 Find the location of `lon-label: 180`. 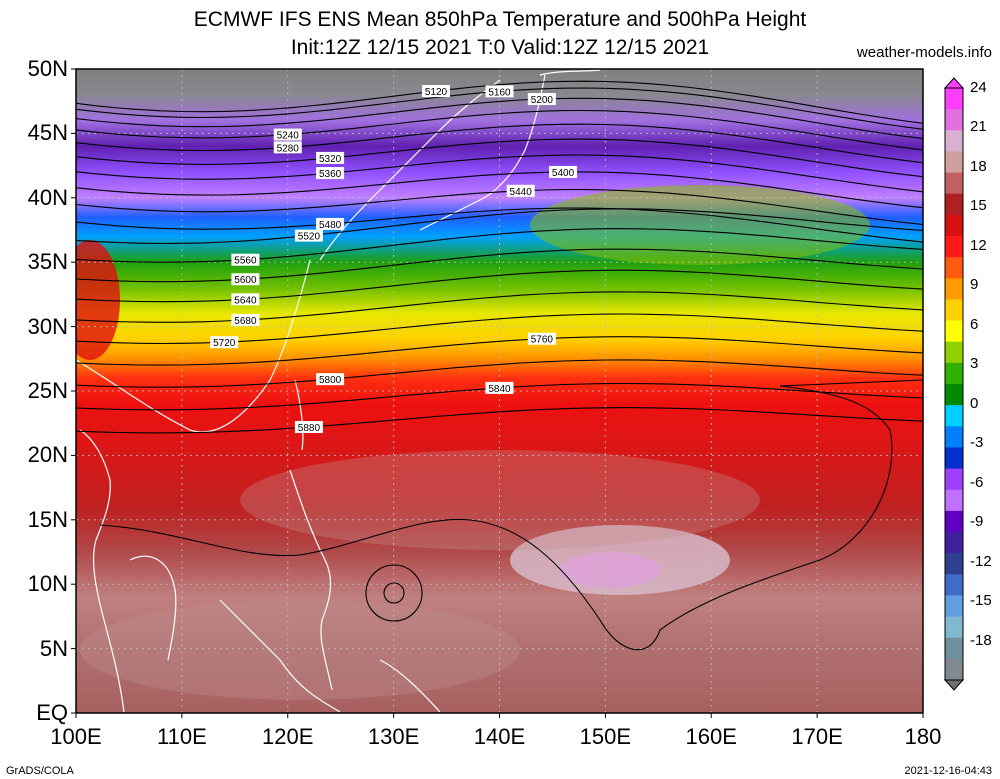

lon-label: 180 is located at coordinates (923, 736).